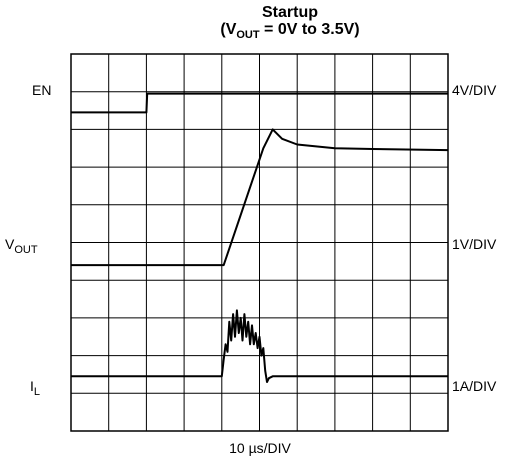  What do you see at coordinates (474, 90) in the screenshot?
I see `channel-en-scale: 4V/DIV` at bounding box center [474, 90].